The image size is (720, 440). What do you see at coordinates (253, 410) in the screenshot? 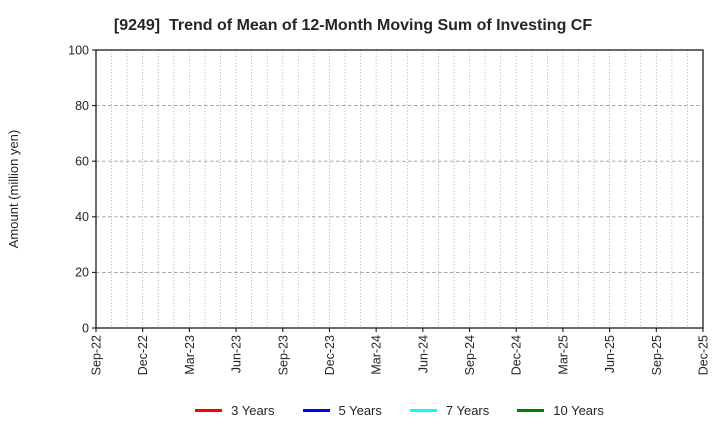
I see `legend-label: 3 Years` at bounding box center [253, 410].